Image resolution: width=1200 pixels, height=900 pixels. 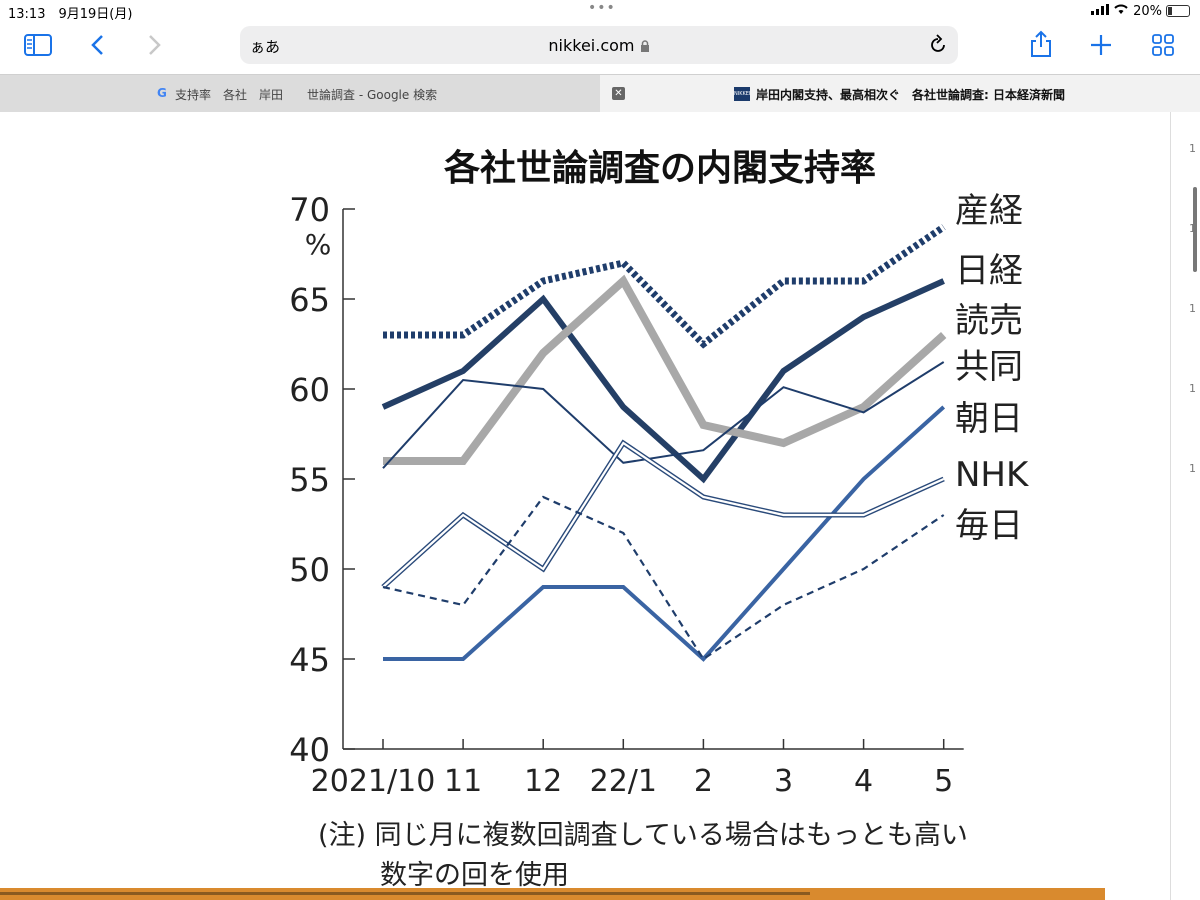 What do you see at coordinates (863, 781) in the screenshot?
I see `x-tick-label: 4` at bounding box center [863, 781].